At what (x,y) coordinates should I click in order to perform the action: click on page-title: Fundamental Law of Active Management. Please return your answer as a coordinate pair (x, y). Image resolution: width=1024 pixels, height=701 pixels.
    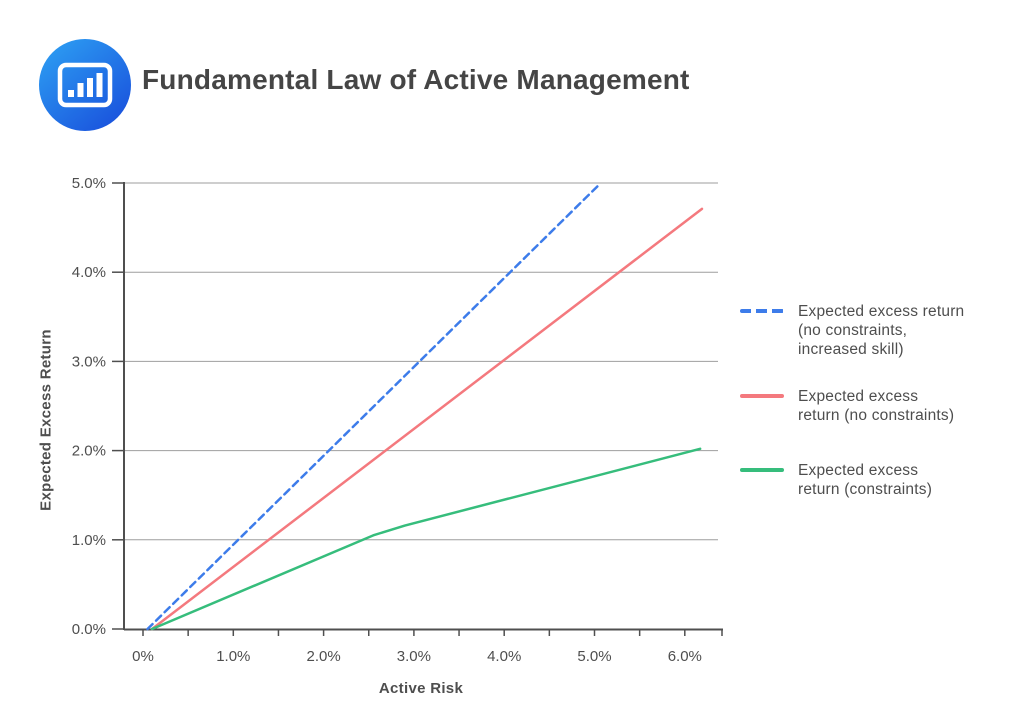
    Looking at the image, I should click on (416, 79).